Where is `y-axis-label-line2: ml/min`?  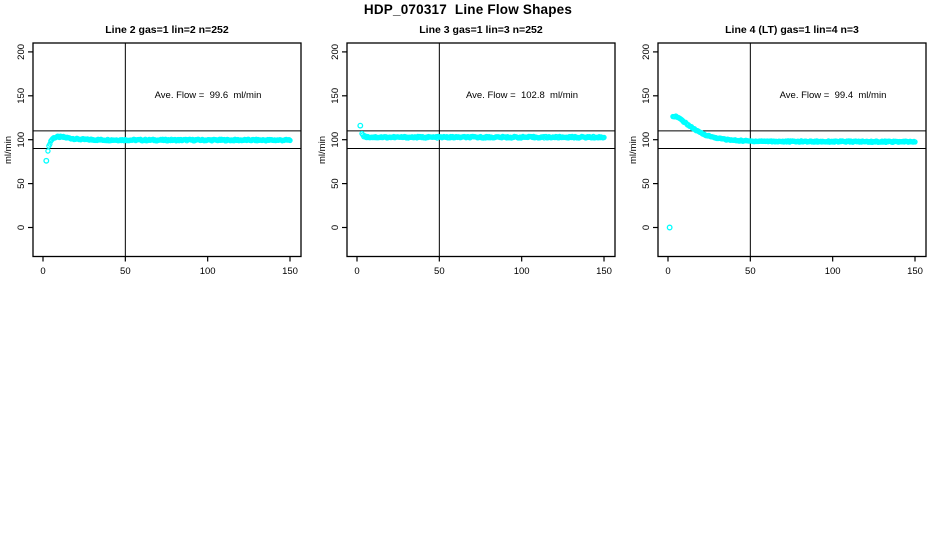
y-axis-label-line2: ml/min is located at coordinates (8, 150).